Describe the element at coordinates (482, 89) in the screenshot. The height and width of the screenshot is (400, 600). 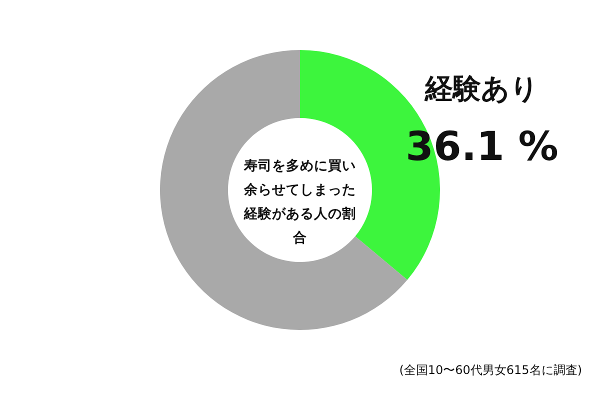
I see `slice-label: 経験あり` at that location.